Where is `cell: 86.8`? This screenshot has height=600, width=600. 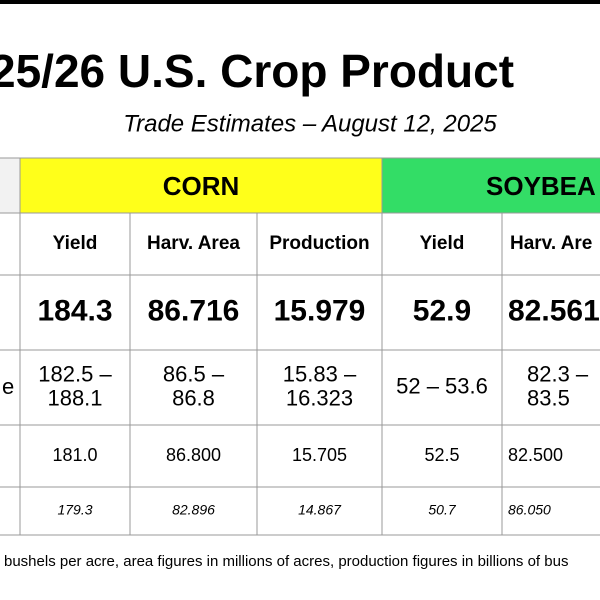 cell: 86.8 is located at coordinates (193, 397).